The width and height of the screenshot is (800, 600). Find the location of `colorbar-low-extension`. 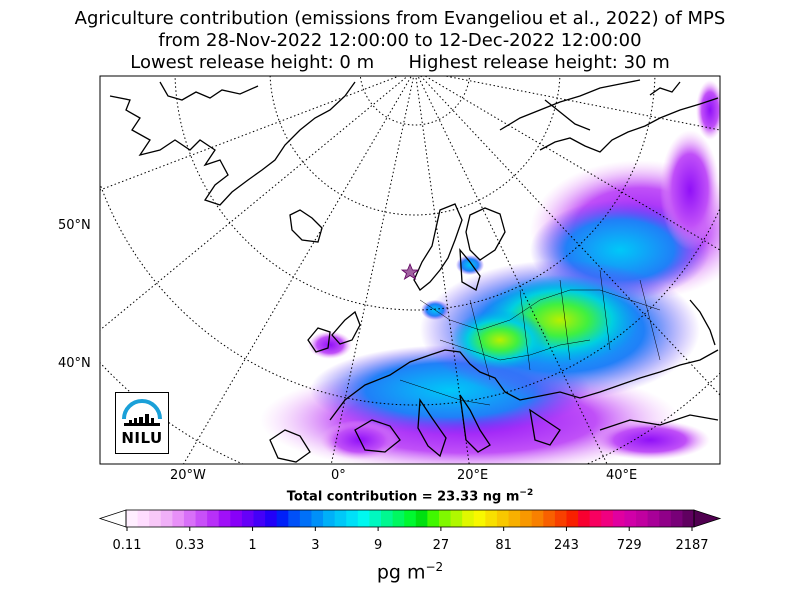

colorbar-low-extension is located at coordinates (112, 518).